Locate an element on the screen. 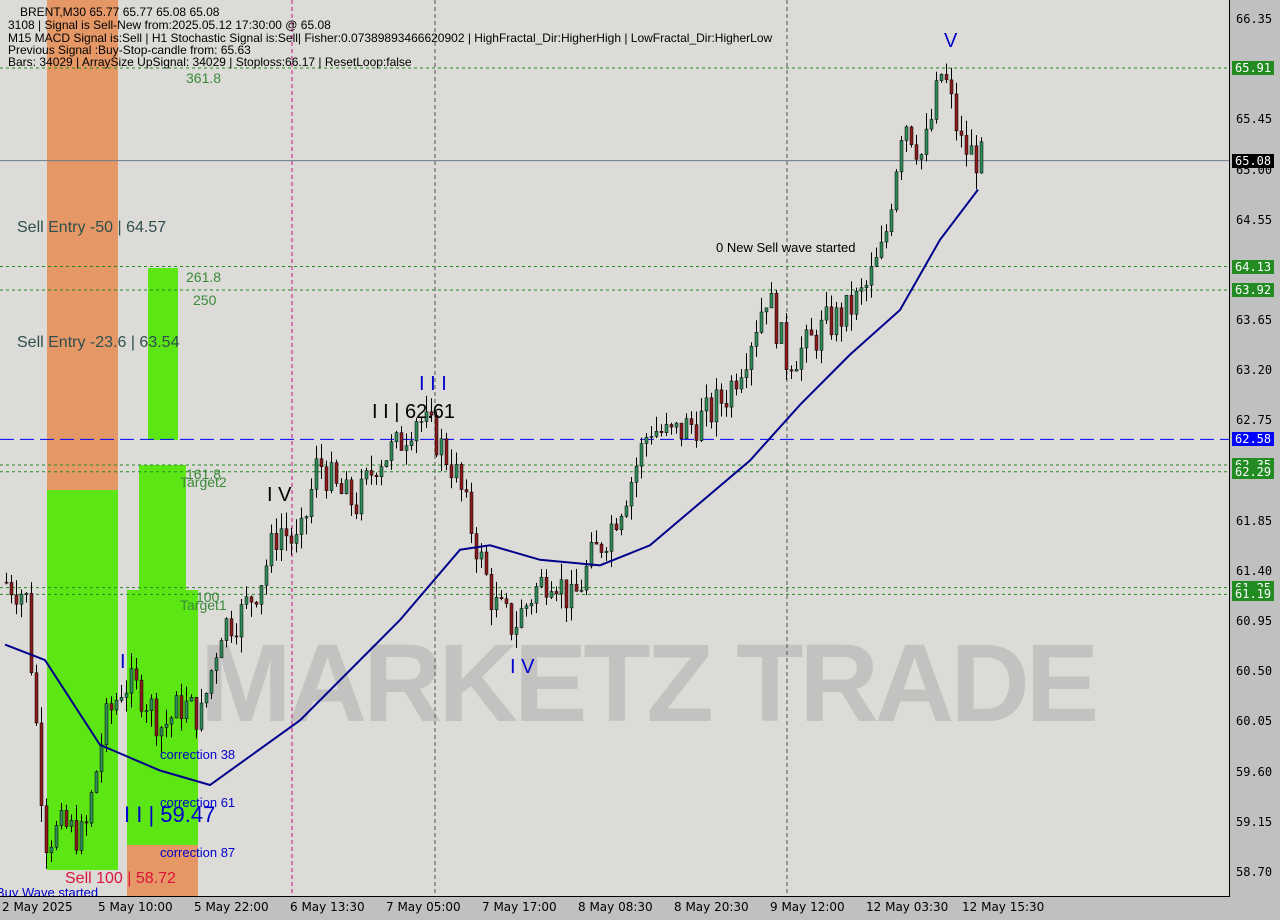  x-tick-label: 8 May 08:30 is located at coordinates (615, 907).